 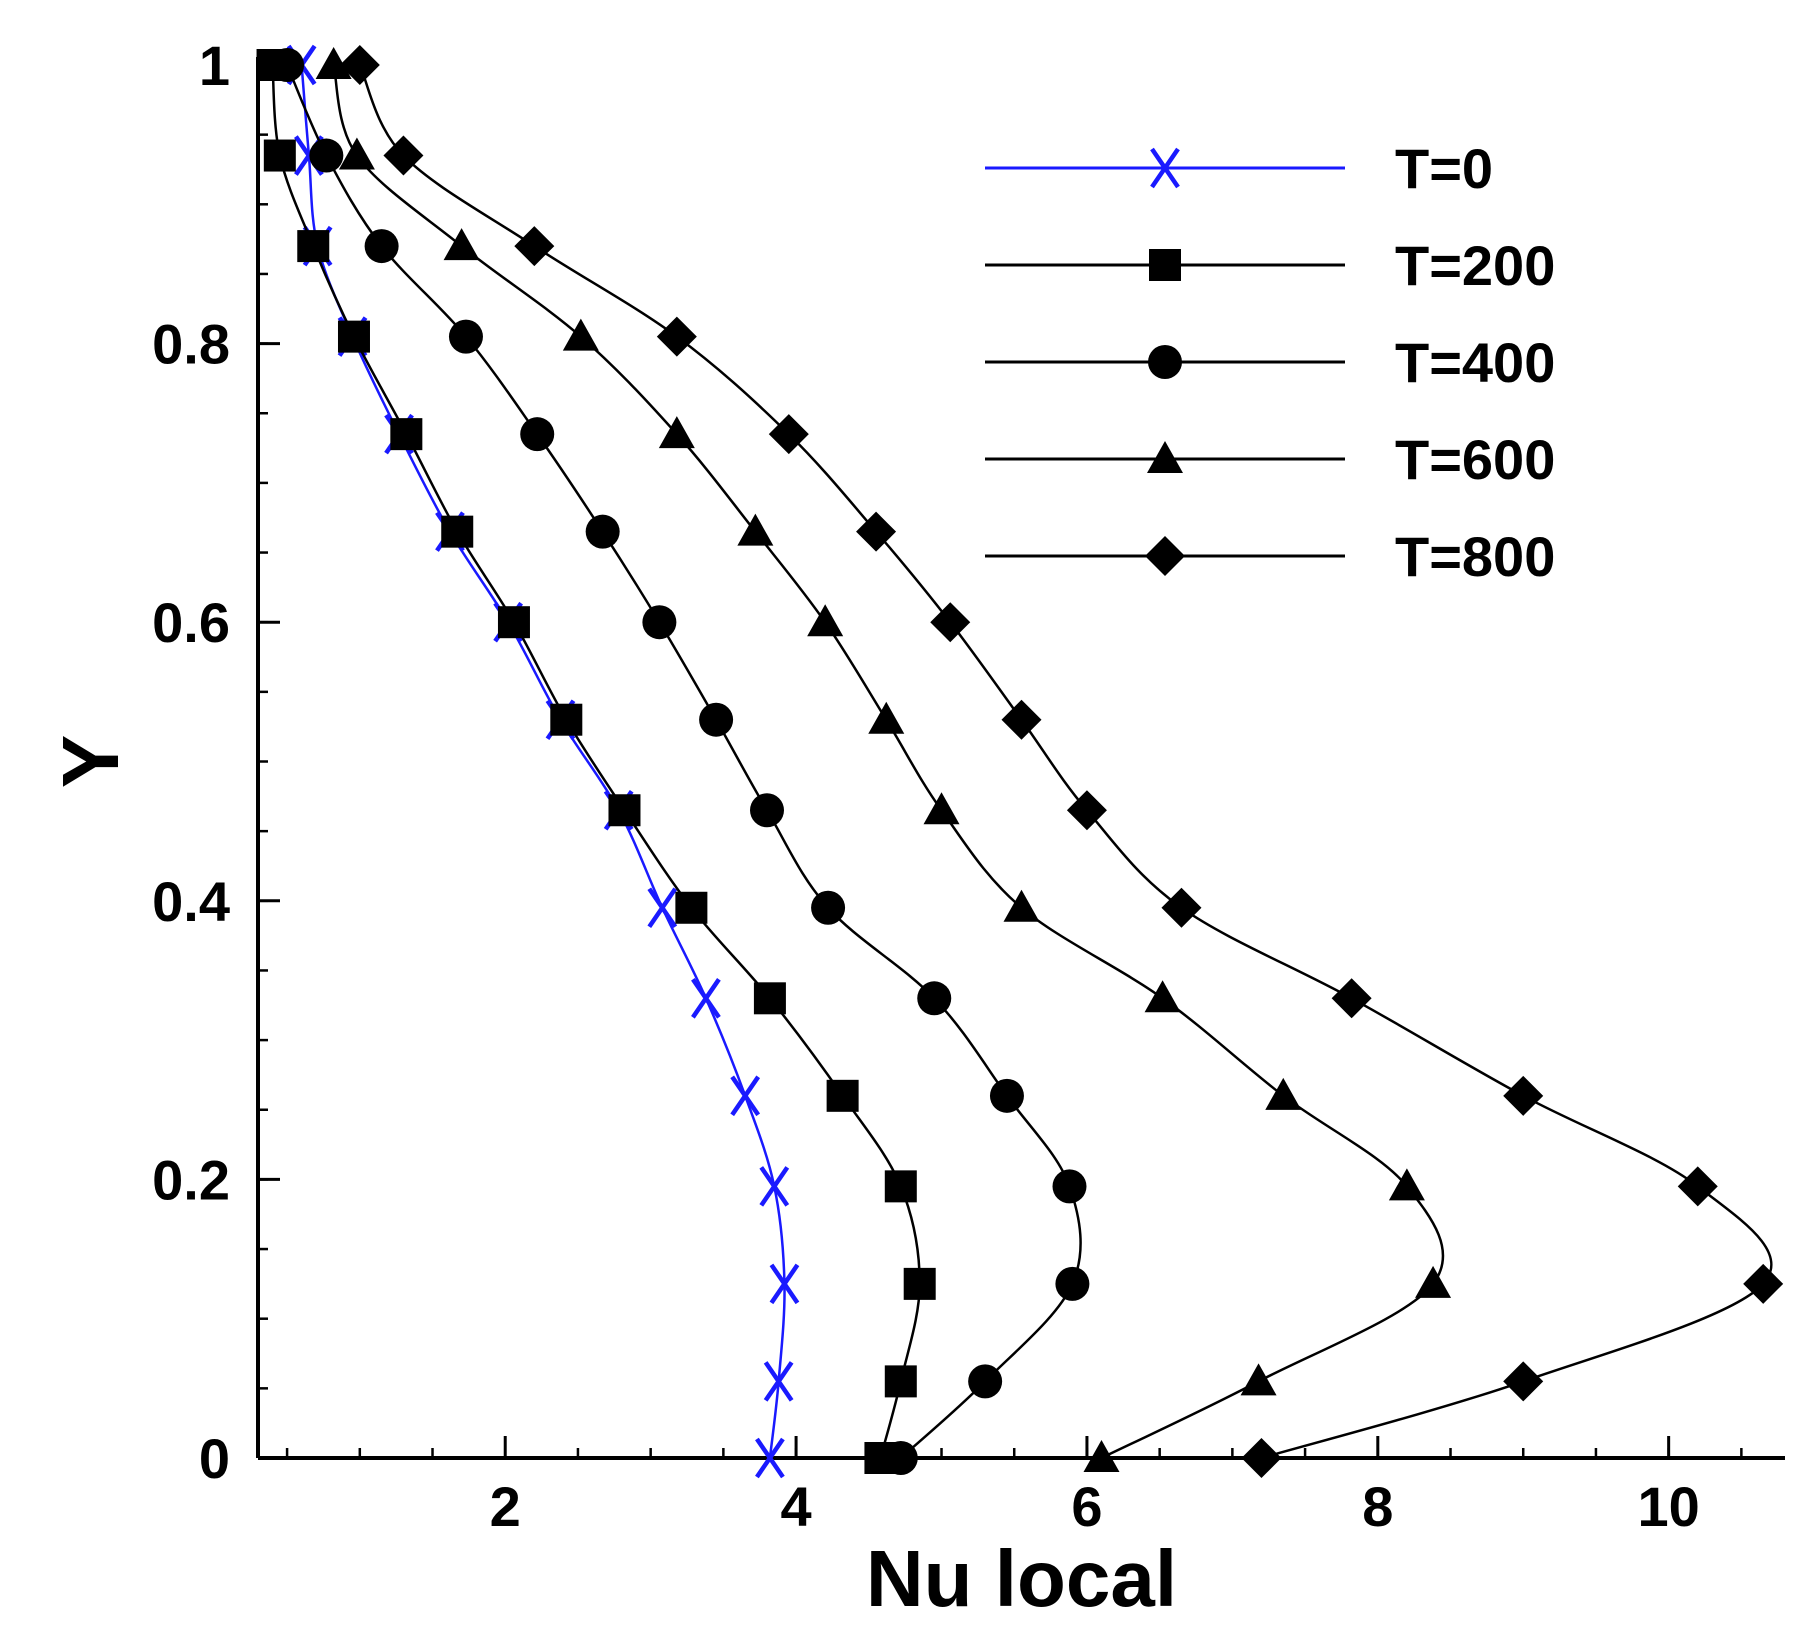 What do you see at coordinates (214, 1458) in the screenshot?
I see `y-tick-label: 0` at bounding box center [214, 1458].